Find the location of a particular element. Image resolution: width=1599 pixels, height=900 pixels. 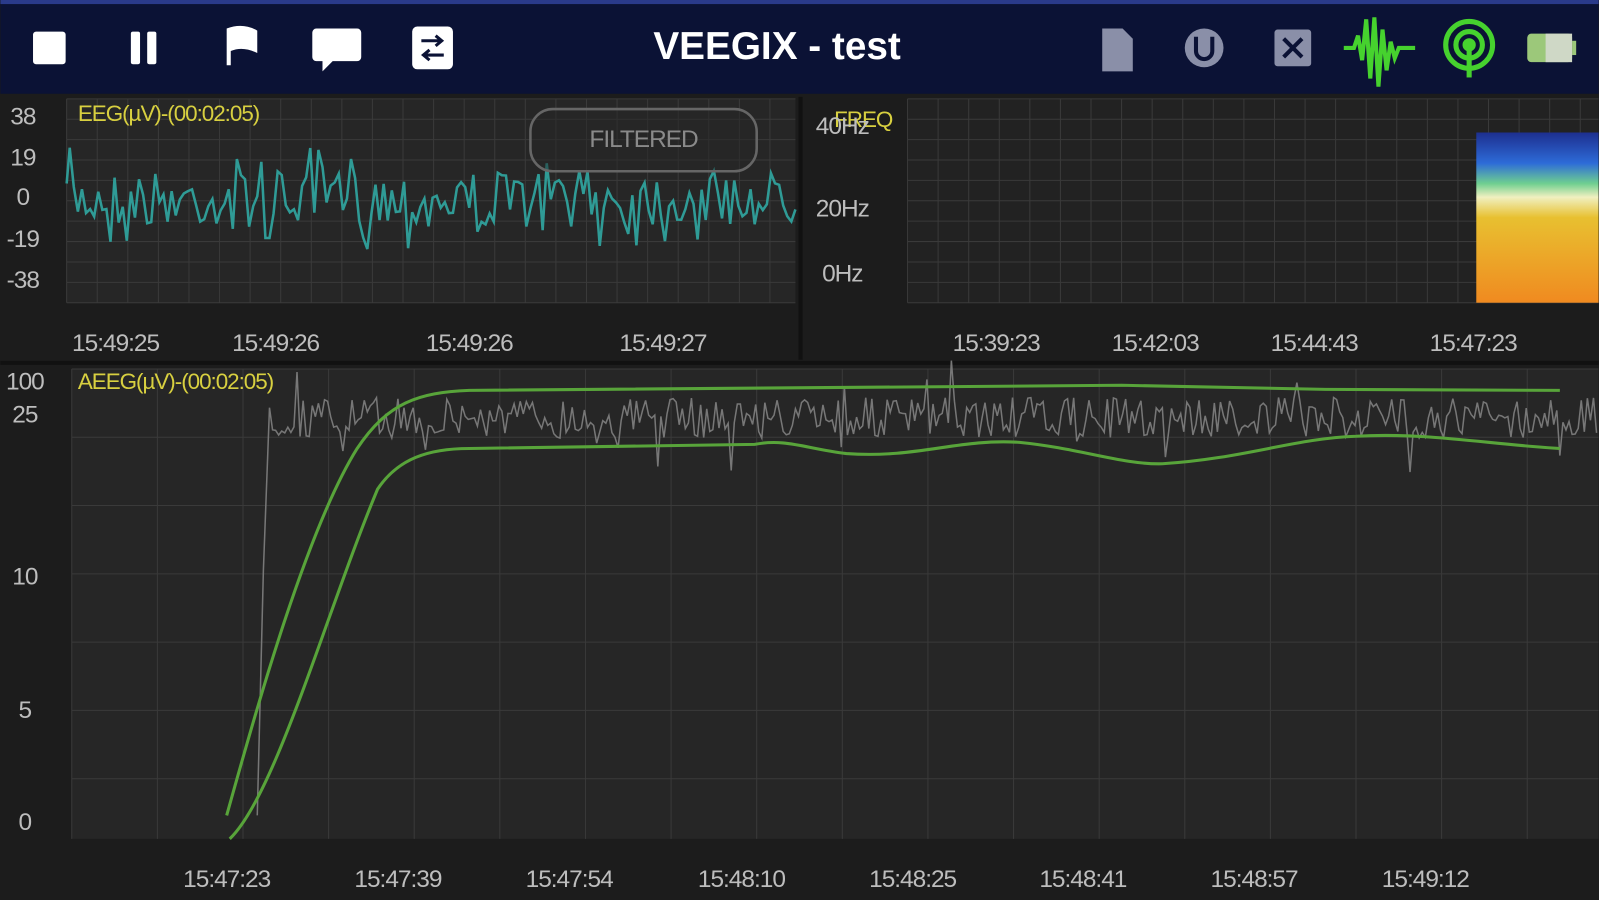

filtered-button-label: FILTERED is located at coordinates (644, 139).